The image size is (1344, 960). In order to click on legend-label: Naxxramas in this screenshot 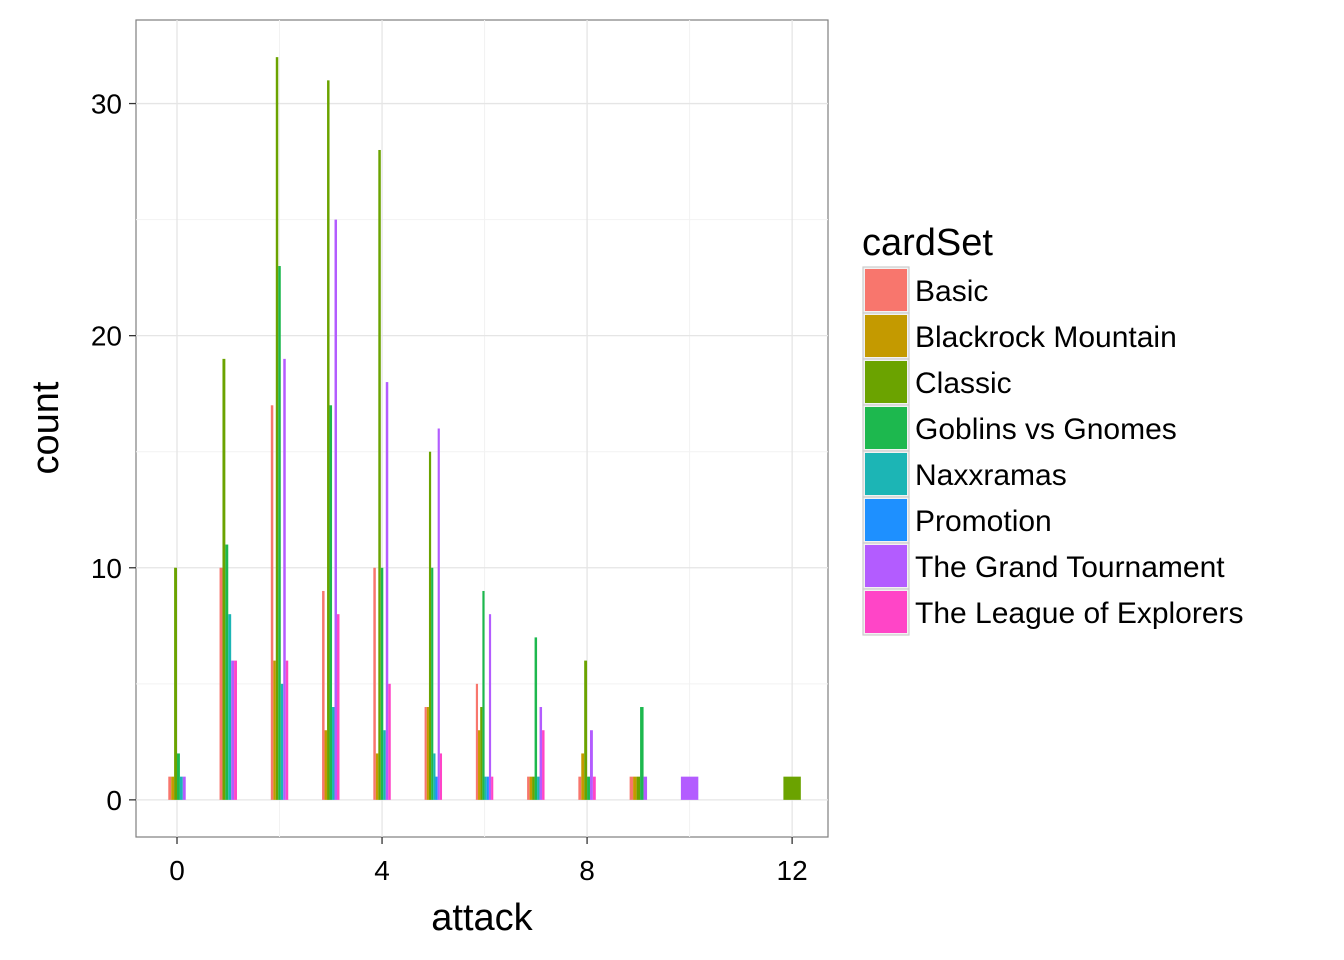, I will do `click(991, 475)`.